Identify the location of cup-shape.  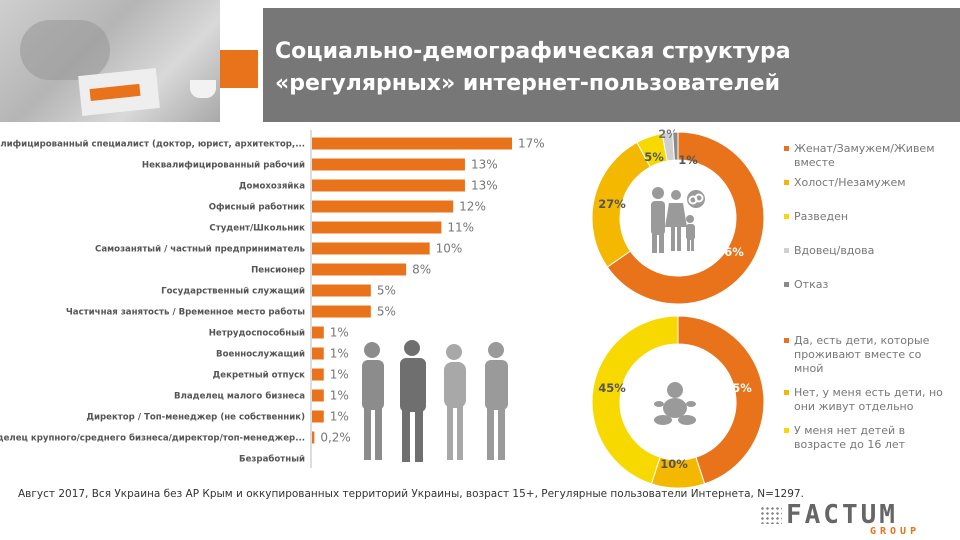
(203, 89).